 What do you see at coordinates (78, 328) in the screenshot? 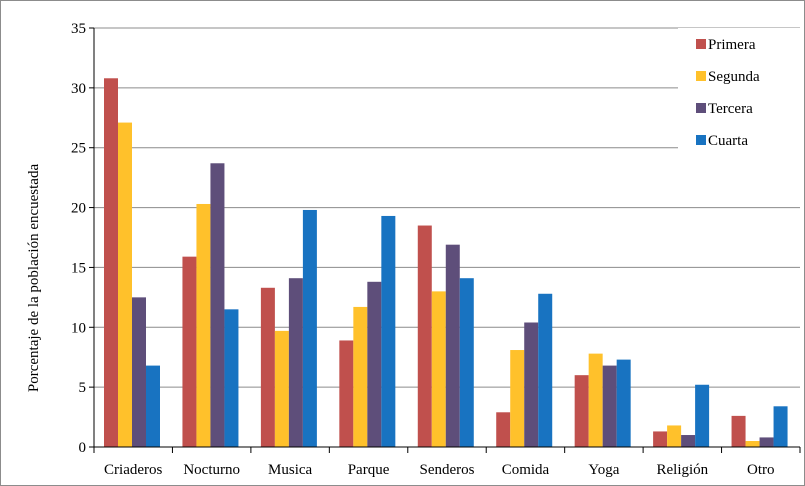
I see `y-tick-label: 10` at bounding box center [78, 328].